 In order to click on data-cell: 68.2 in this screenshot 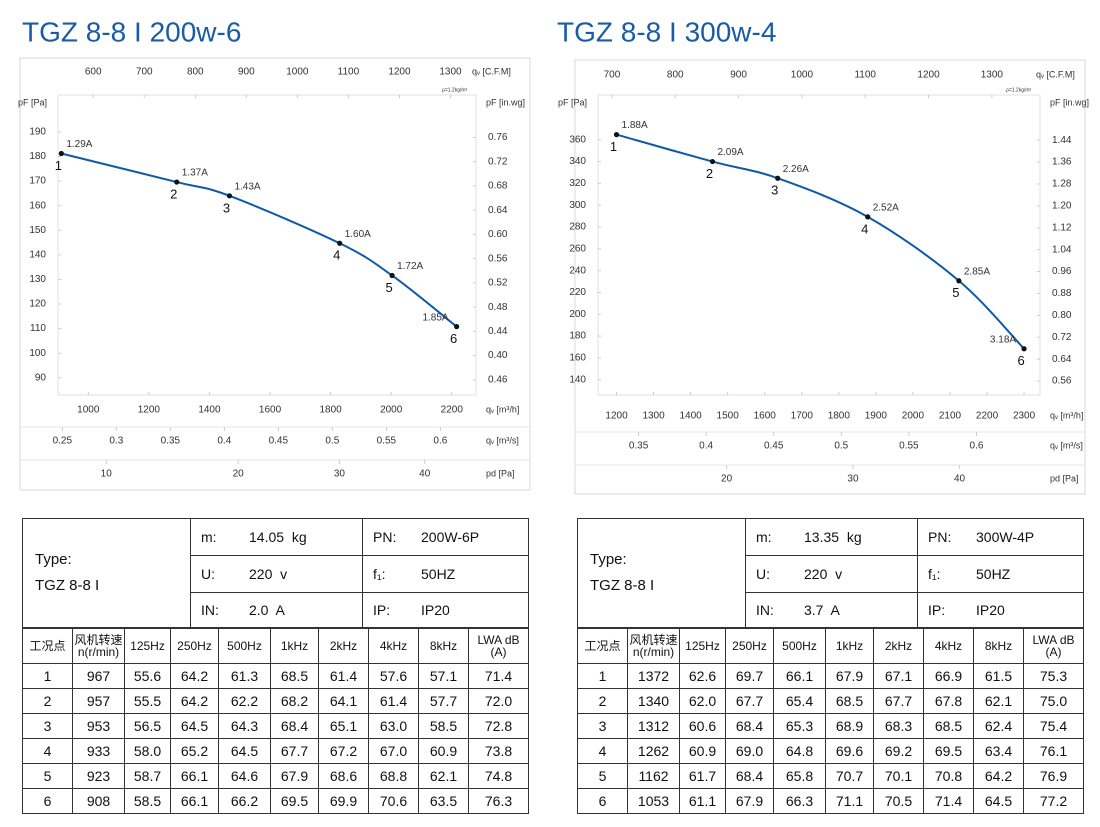, I will do `click(294, 701)`.